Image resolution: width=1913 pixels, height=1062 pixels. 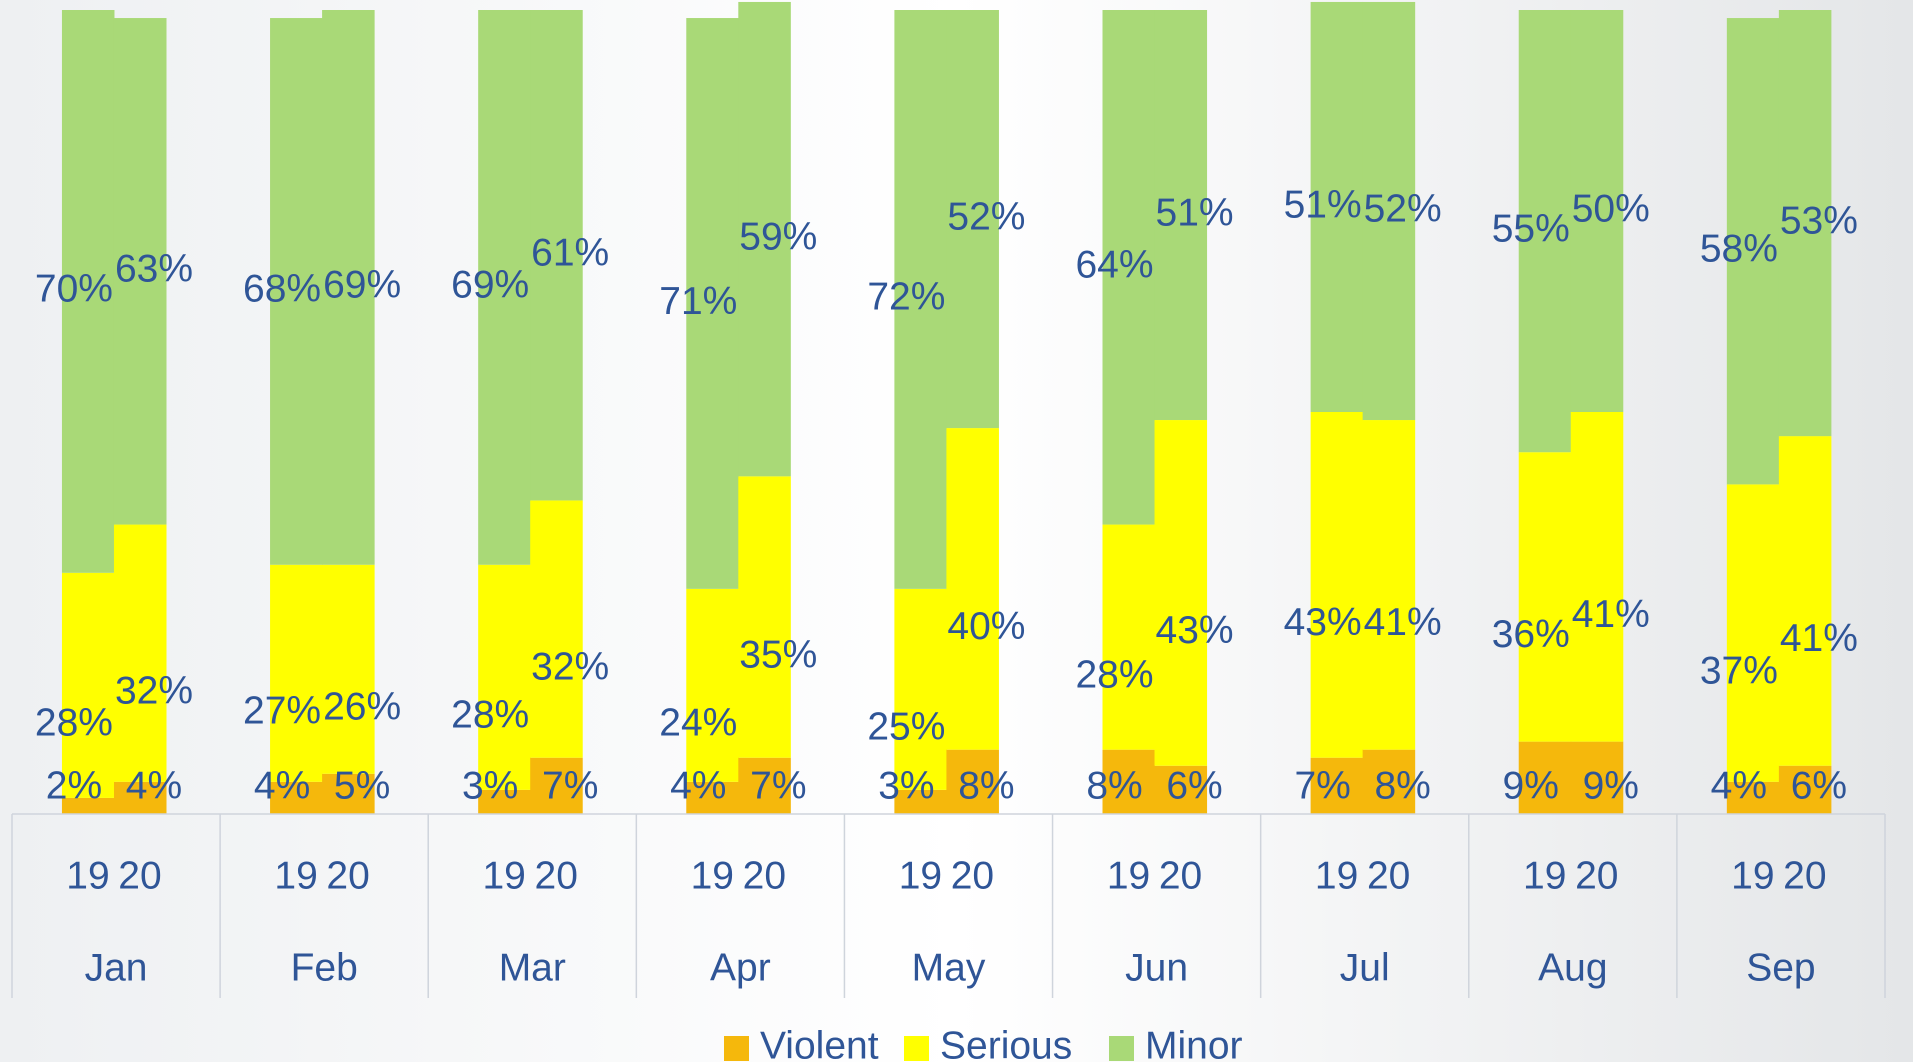 What do you see at coordinates (1780, 967) in the screenshot?
I see `group-label: Sep` at bounding box center [1780, 967].